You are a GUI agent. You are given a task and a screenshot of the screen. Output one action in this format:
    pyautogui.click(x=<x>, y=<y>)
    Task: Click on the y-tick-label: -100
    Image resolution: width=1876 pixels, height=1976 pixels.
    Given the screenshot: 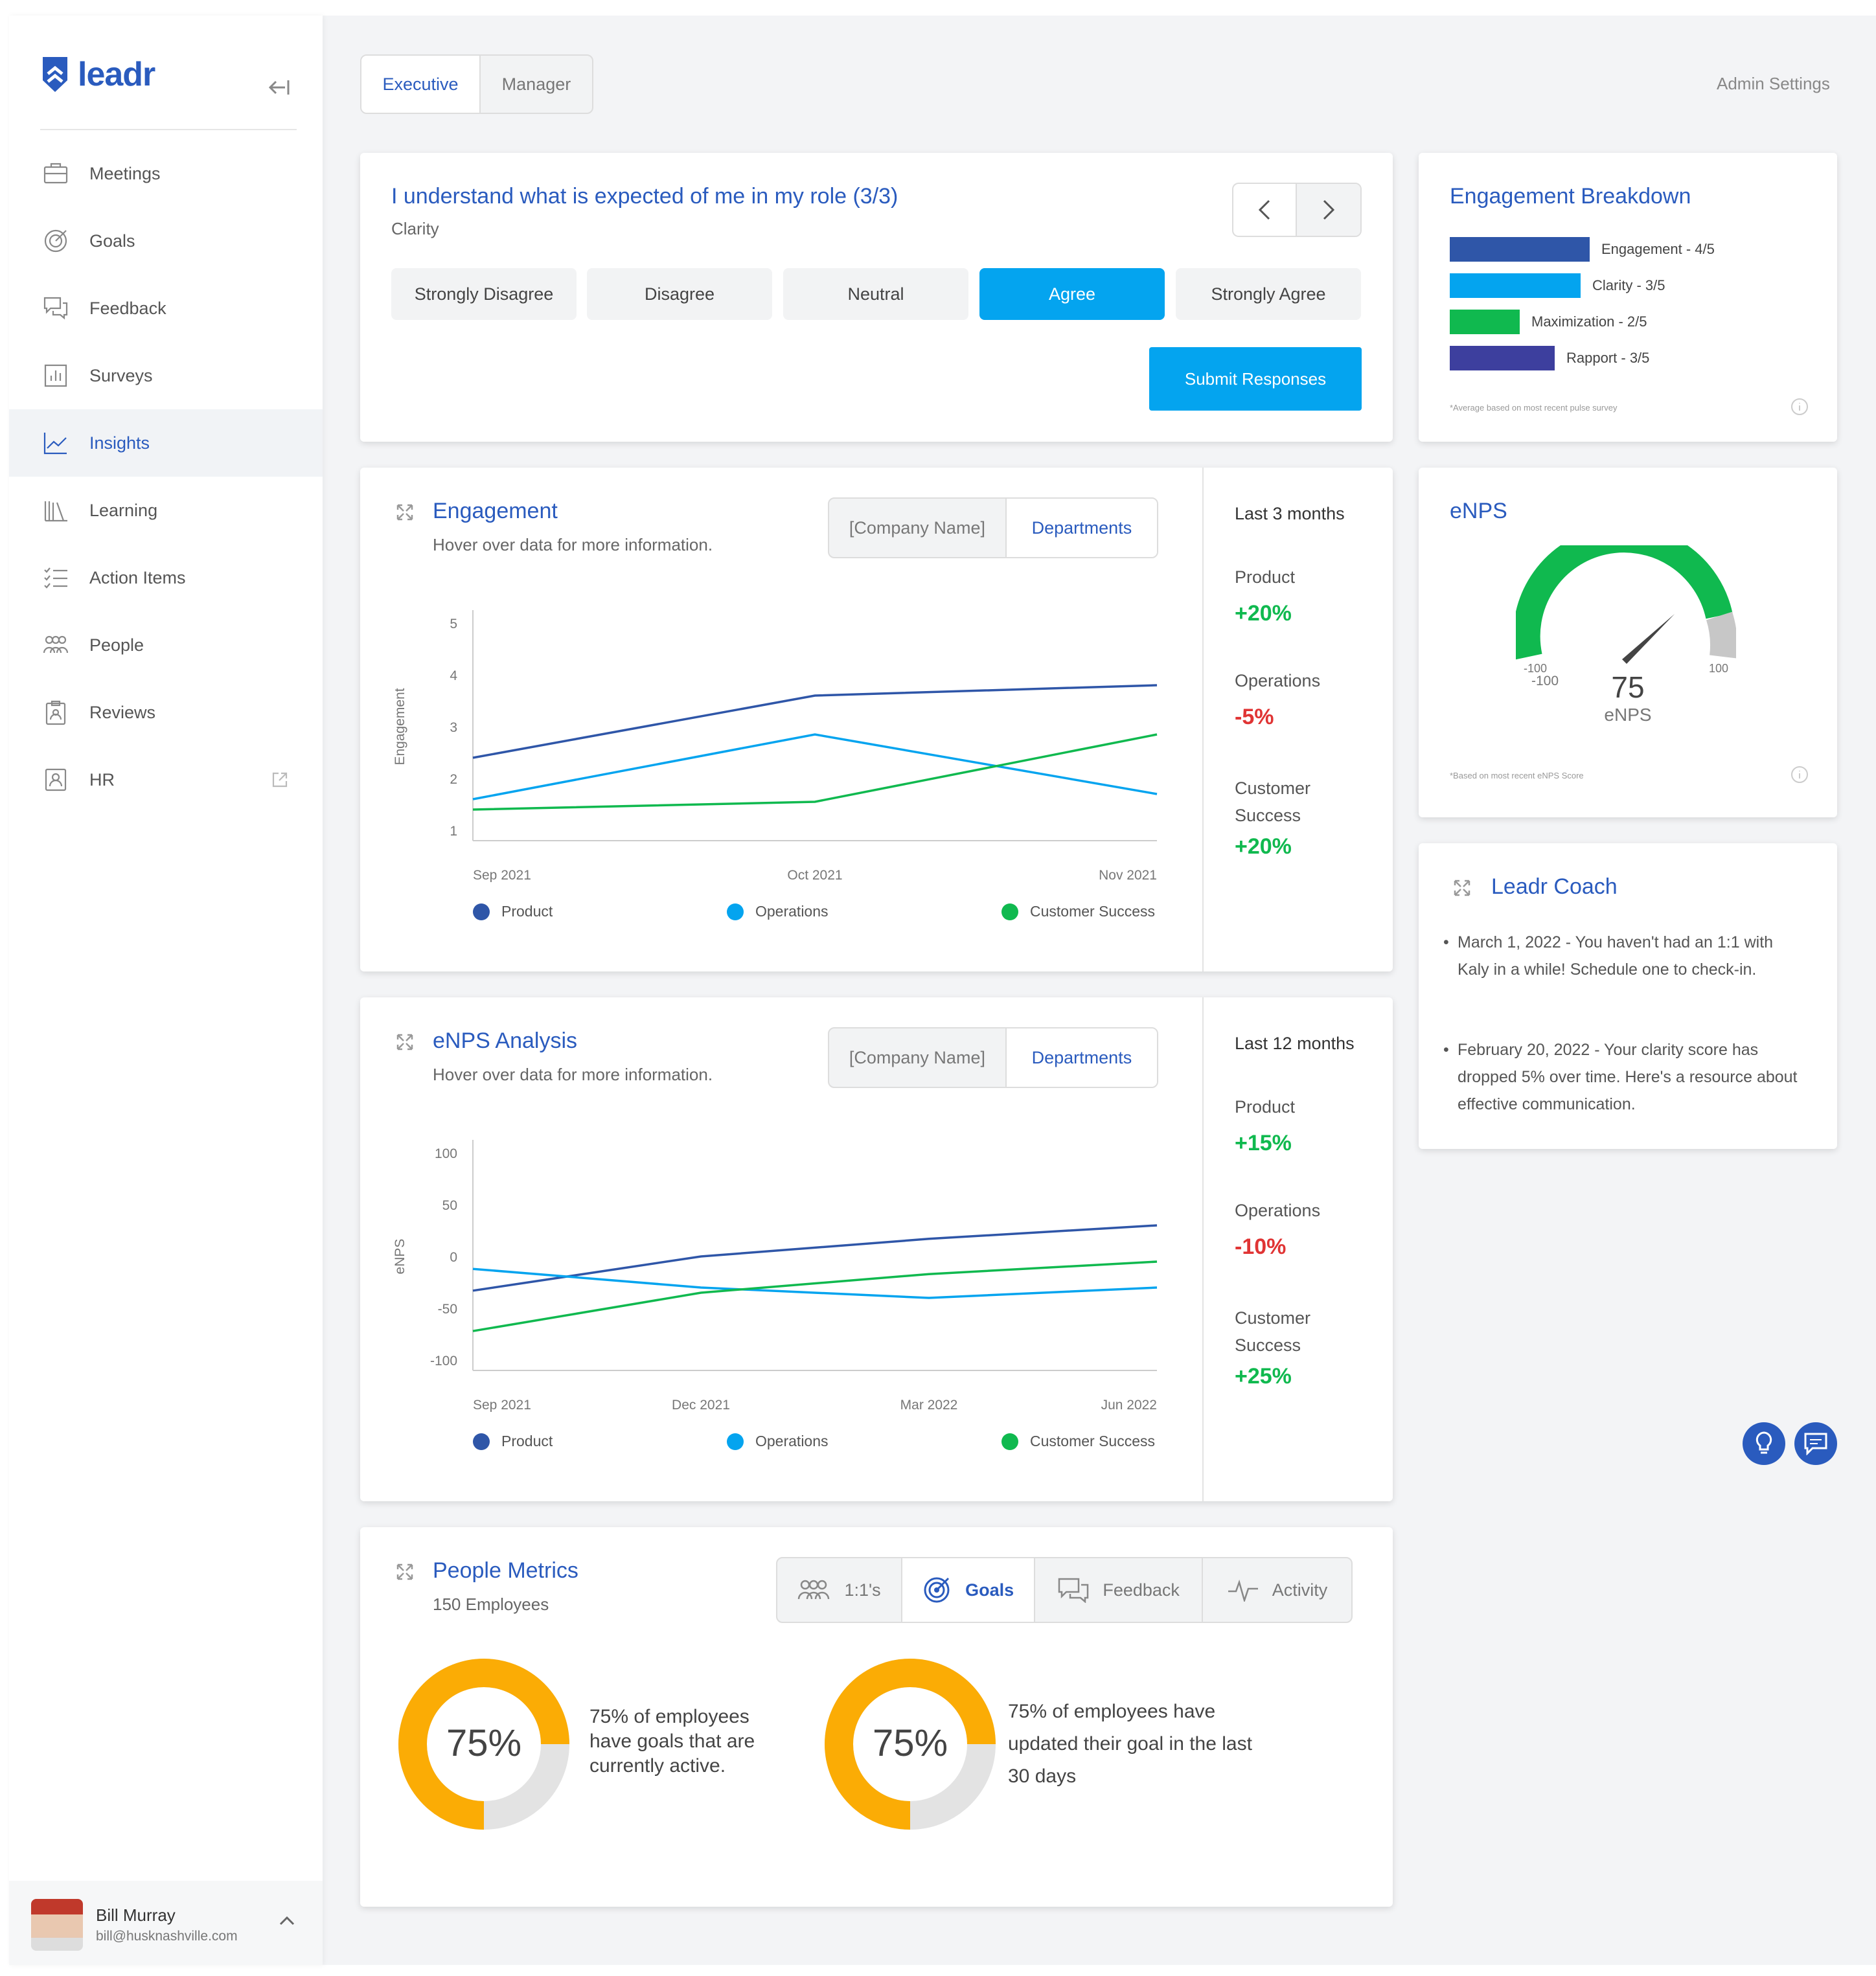 What is the action you would take?
    pyautogui.click(x=443, y=1361)
    